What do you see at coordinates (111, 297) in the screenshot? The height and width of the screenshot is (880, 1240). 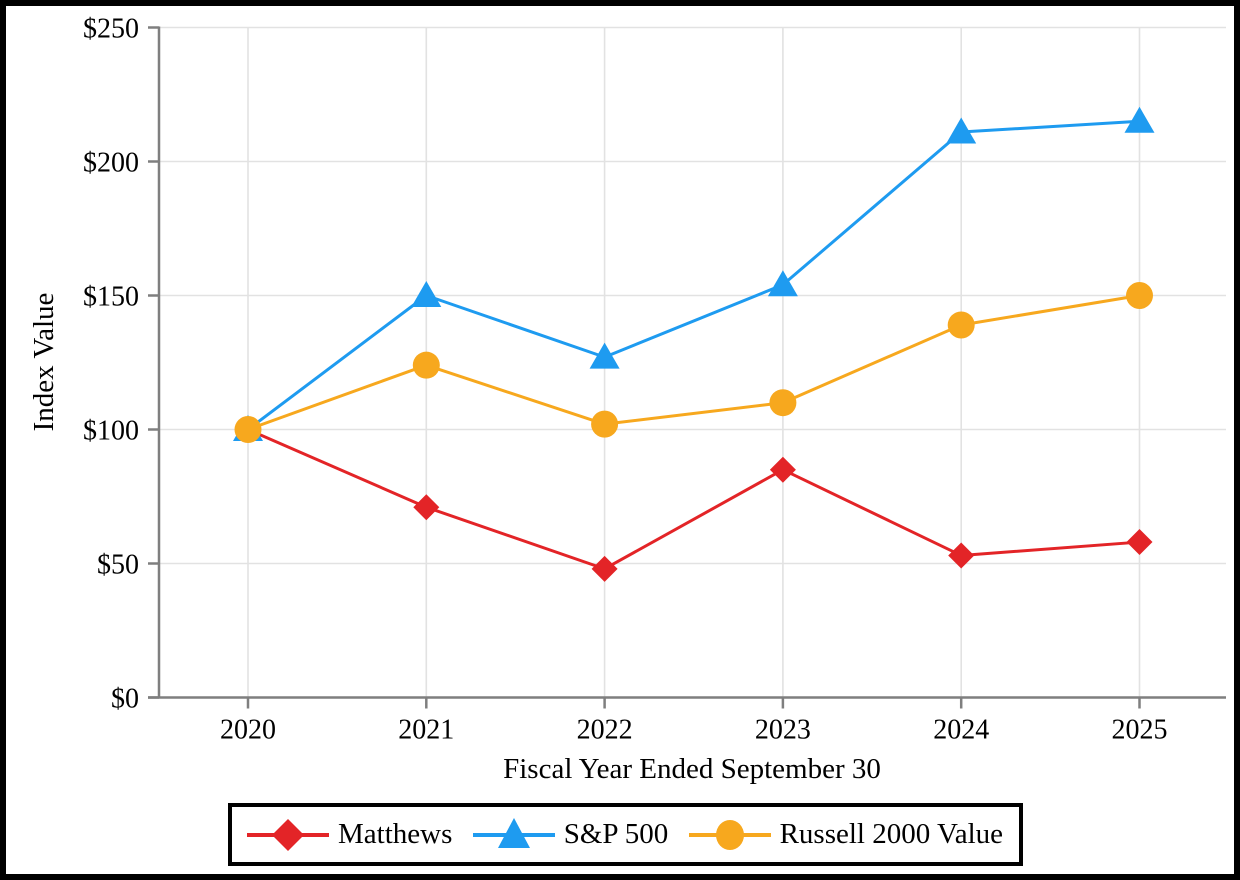 I see `y-tick-label: $150` at bounding box center [111, 297].